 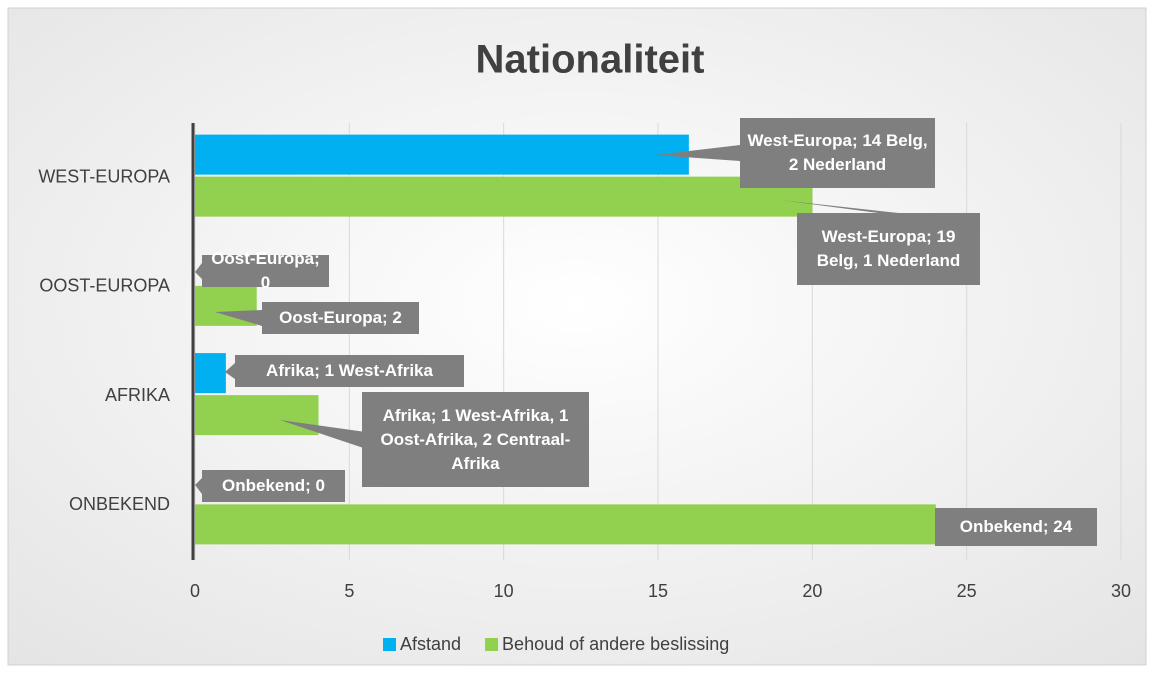 I want to click on data-label: Oost-Europa; 0, so click(x=265, y=270).